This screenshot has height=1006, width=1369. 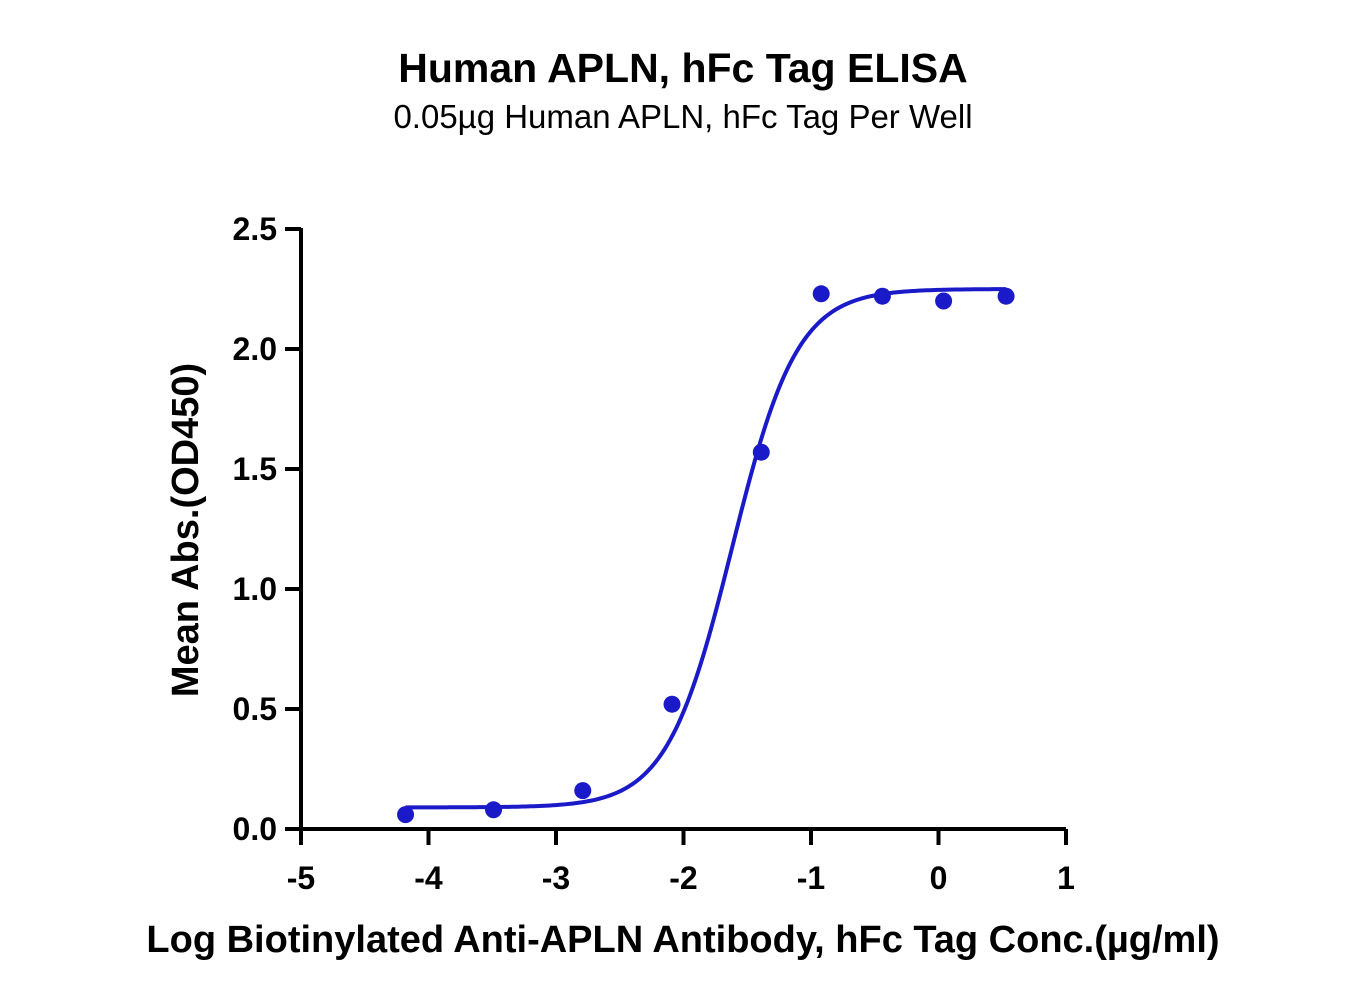 I want to click on x-tick-label: 1, so click(x=1066, y=878).